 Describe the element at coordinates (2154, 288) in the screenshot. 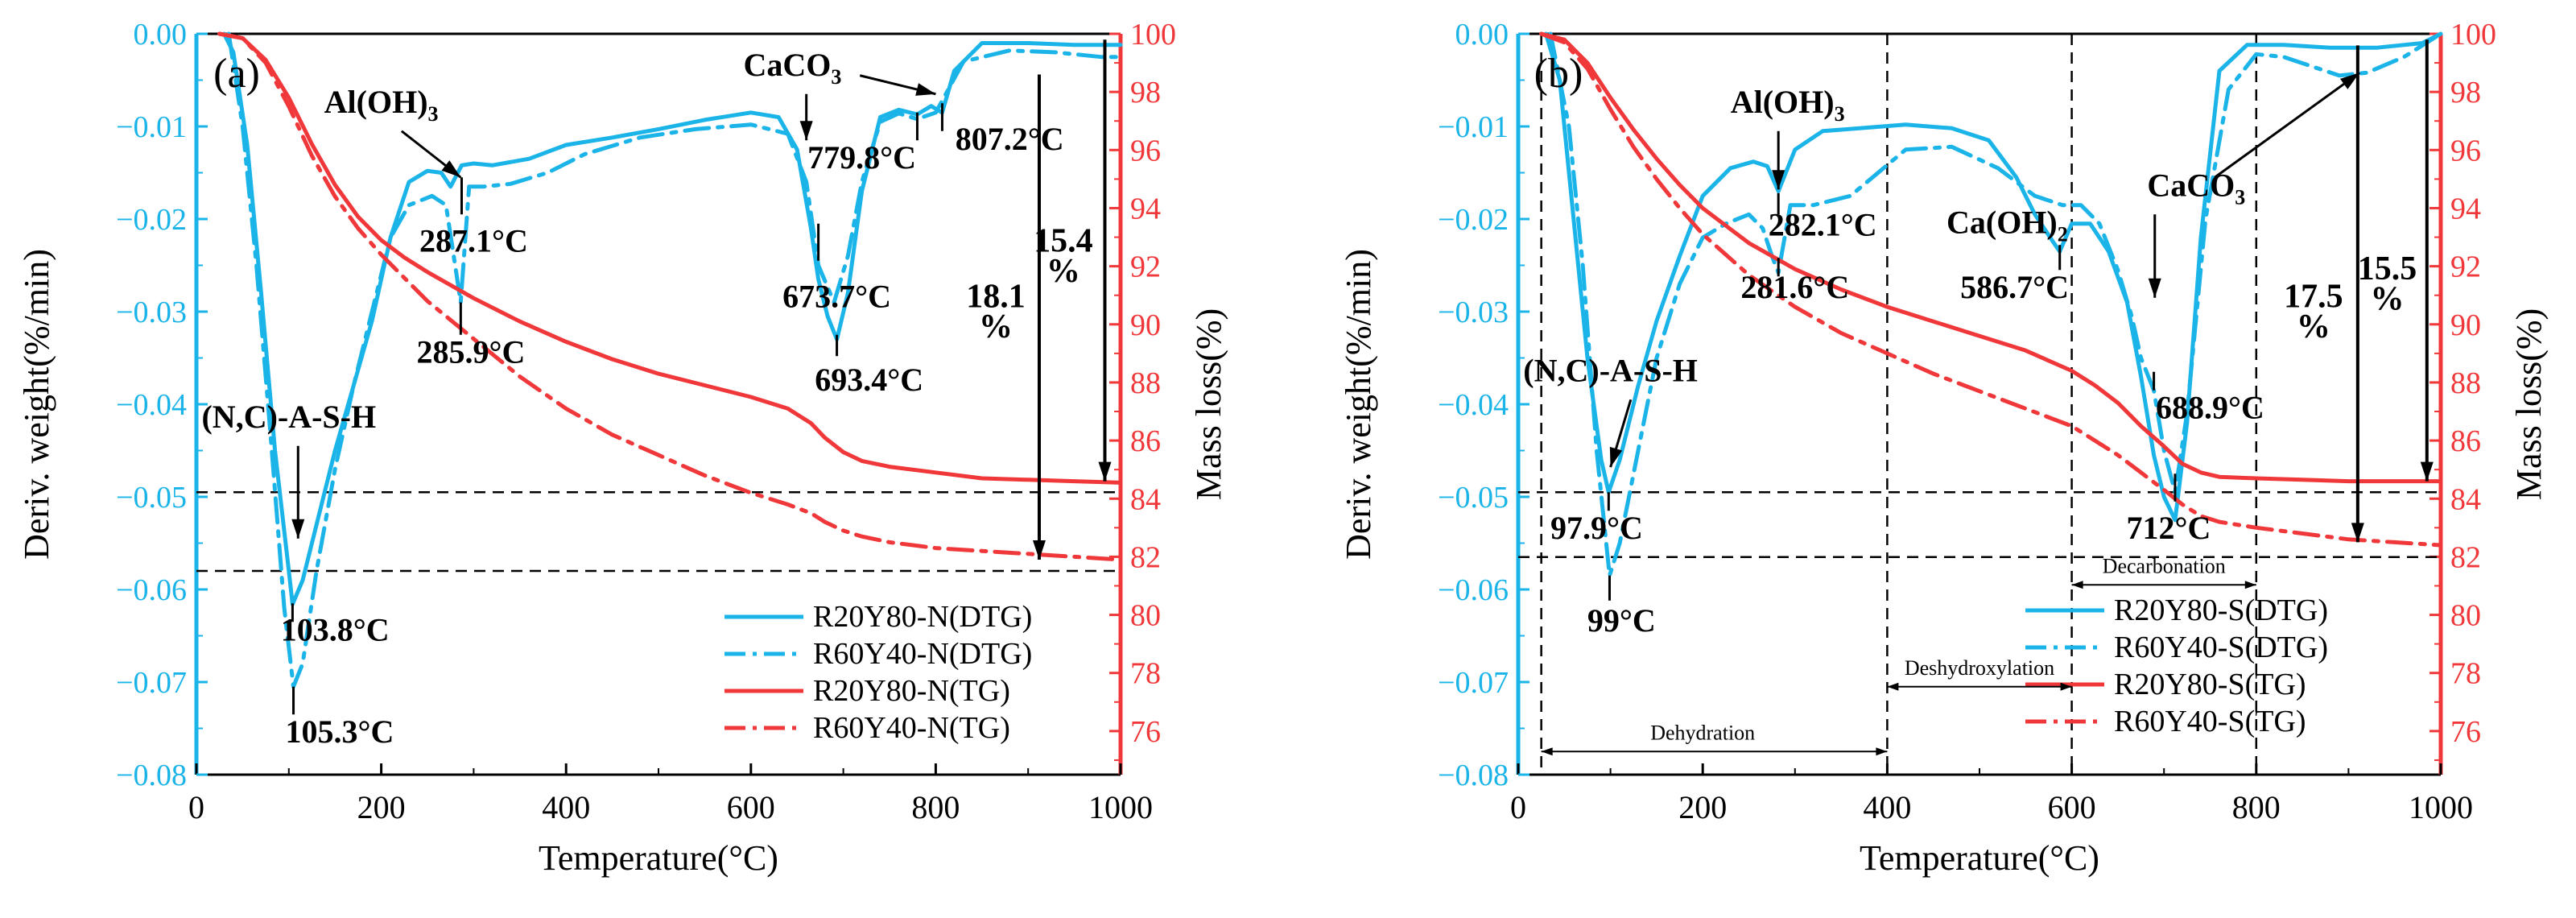

I see `caco3-arrow-1-head` at that location.